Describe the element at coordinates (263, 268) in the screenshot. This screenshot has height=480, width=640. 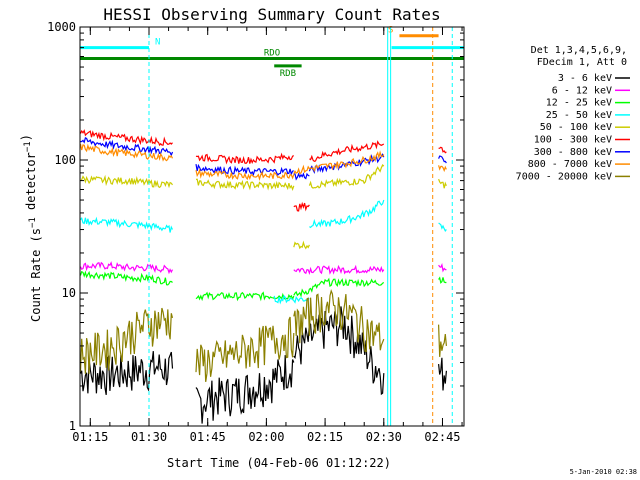
I see `series-6-12-kev` at that location.